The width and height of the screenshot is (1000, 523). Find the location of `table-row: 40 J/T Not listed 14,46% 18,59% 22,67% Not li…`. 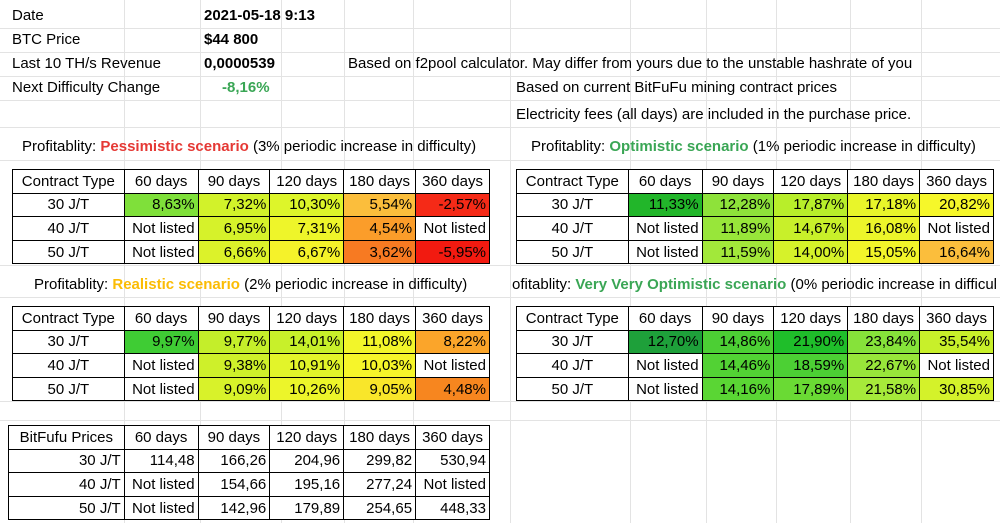

table-row: 40 J/T Not listed 14,46% 18,59% 22,67% Not li… is located at coordinates (755, 365).